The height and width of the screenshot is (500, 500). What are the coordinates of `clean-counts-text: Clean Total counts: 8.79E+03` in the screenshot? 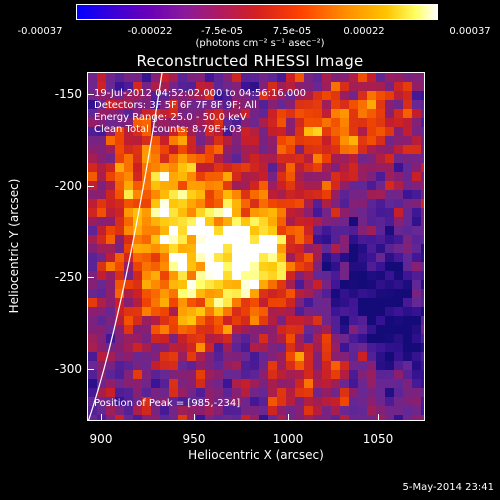 It's located at (168, 129).